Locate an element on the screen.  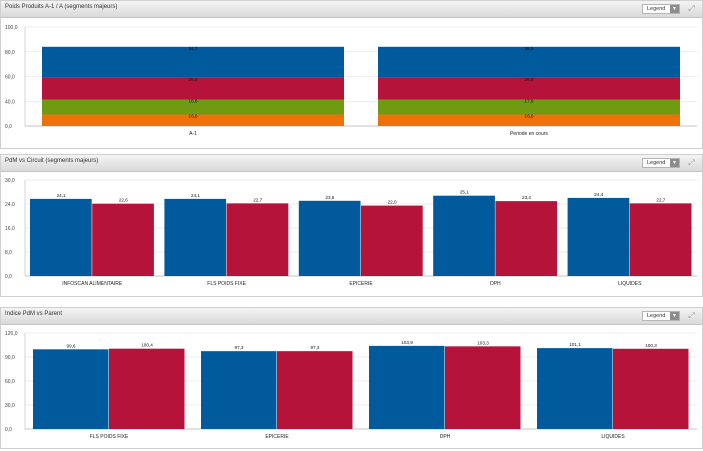
data-label: 23,4 is located at coordinates (526, 197).